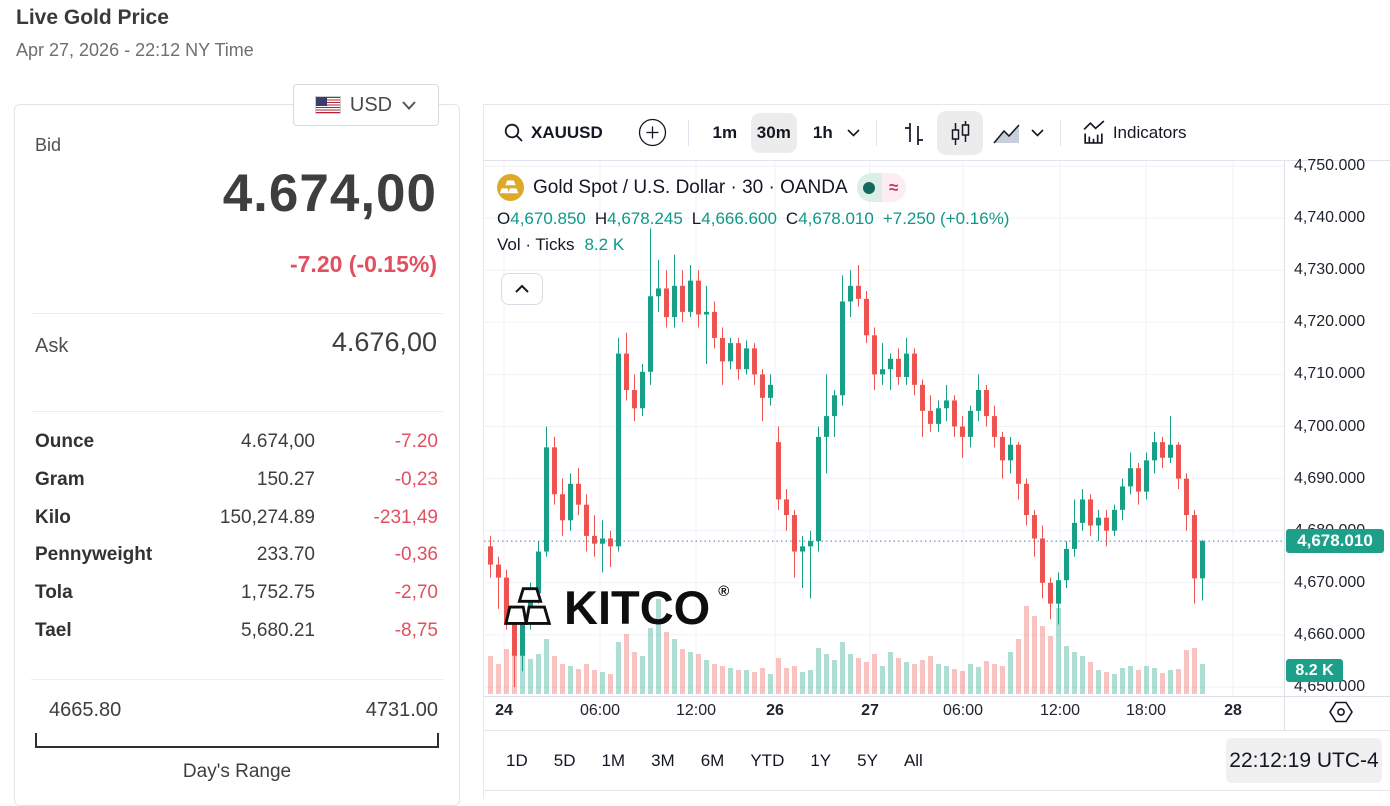  What do you see at coordinates (893, 187) in the screenshot?
I see `approx-data-icon: ≈` at bounding box center [893, 187].